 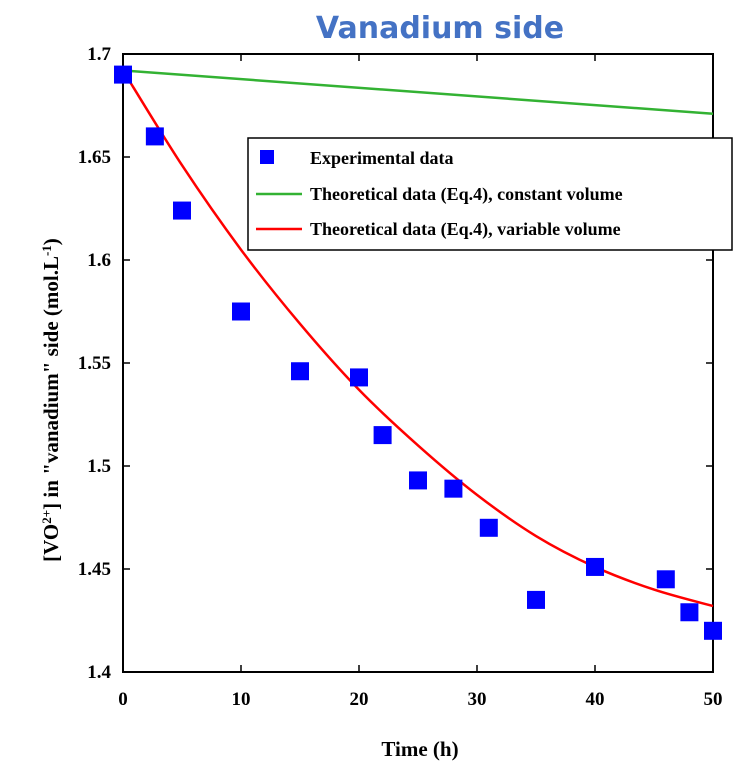 I want to click on y-axis-label-sup1: 2+, so click(x=46, y=517).